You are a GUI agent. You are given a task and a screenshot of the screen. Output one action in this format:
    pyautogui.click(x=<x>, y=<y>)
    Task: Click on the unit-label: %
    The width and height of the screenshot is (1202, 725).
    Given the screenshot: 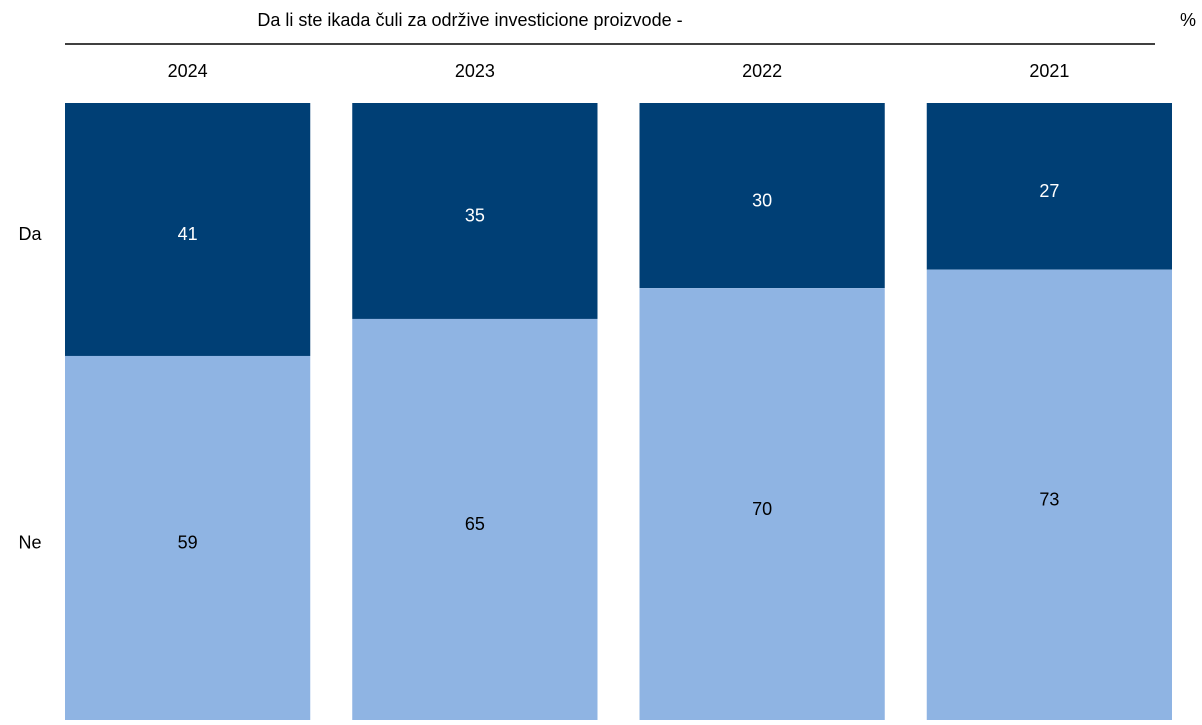 What is the action you would take?
    pyautogui.click(x=1188, y=20)
    